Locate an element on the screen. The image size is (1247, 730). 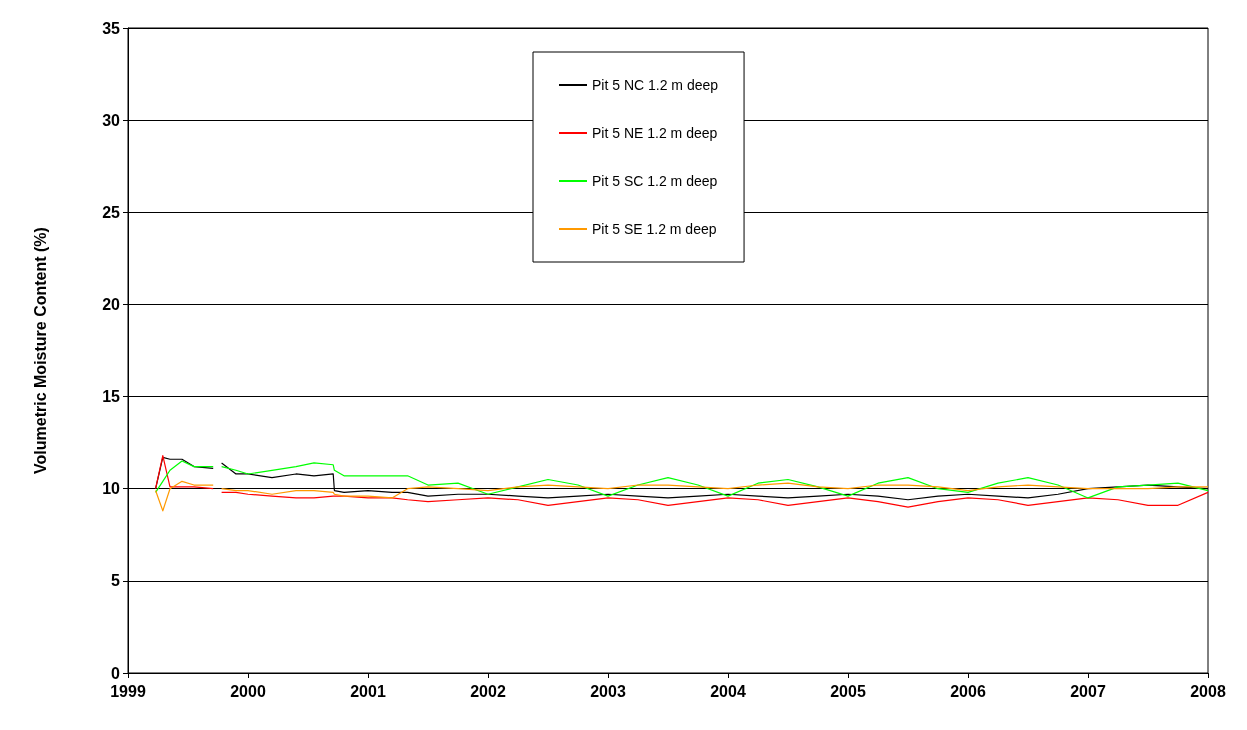
x-tick-label: 2000 is located at coordinates (248, 691).